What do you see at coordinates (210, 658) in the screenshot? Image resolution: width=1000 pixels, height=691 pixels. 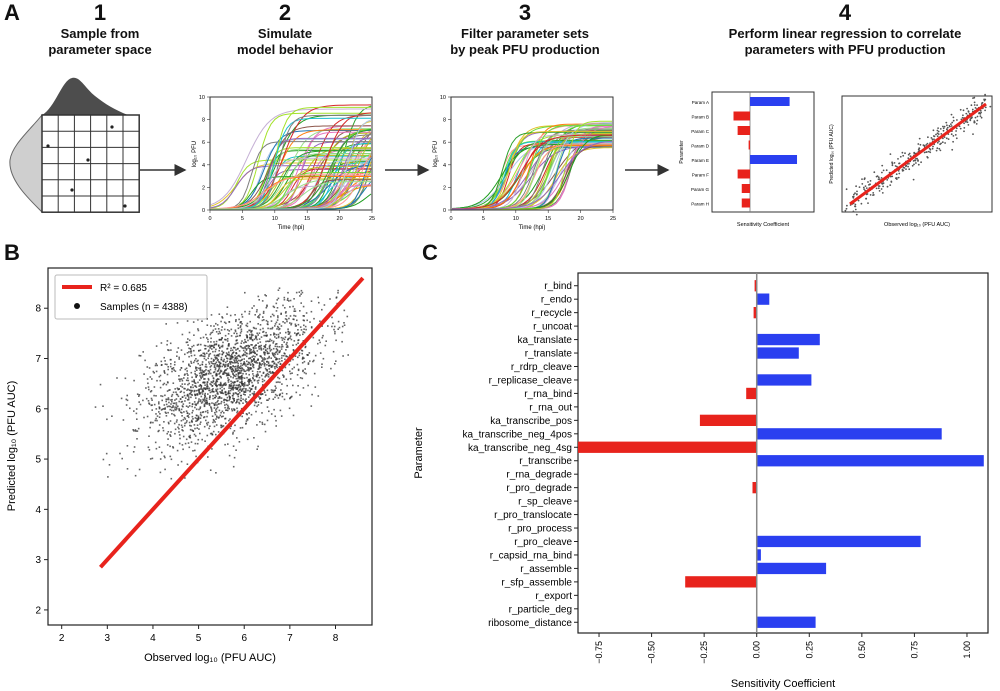 I see `panel-b-xlabel: Observed log₁₀ (PFU AUC)` at bounding box center [210, 658].